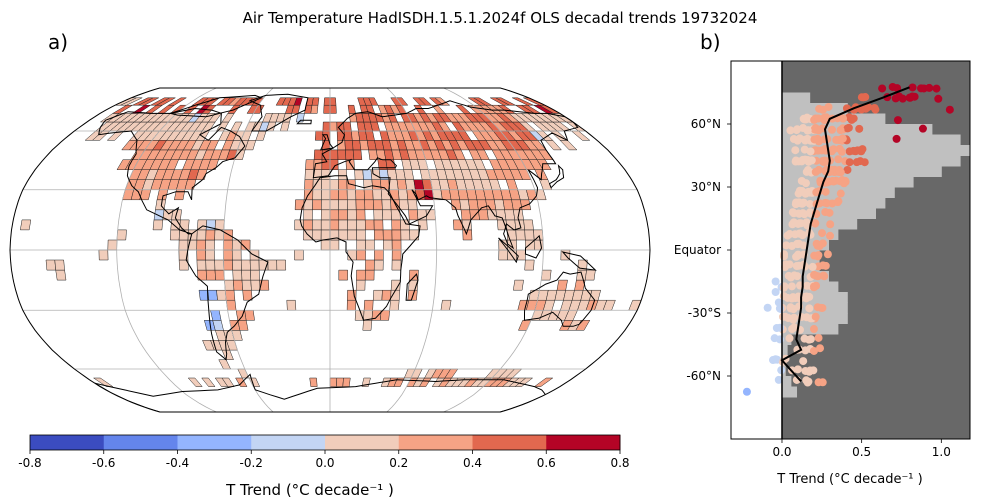 Image resolution: width=1000 pixels, height=500 pixels. I want to click on colorbar-tick-label: 0.4, so click(472, 463).